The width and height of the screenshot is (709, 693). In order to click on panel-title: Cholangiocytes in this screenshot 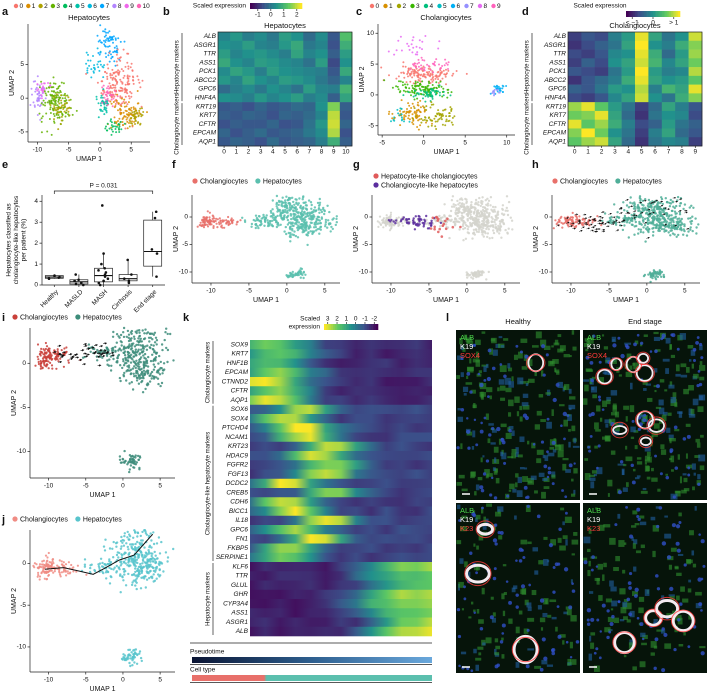, I will do `click(446, 17)`.